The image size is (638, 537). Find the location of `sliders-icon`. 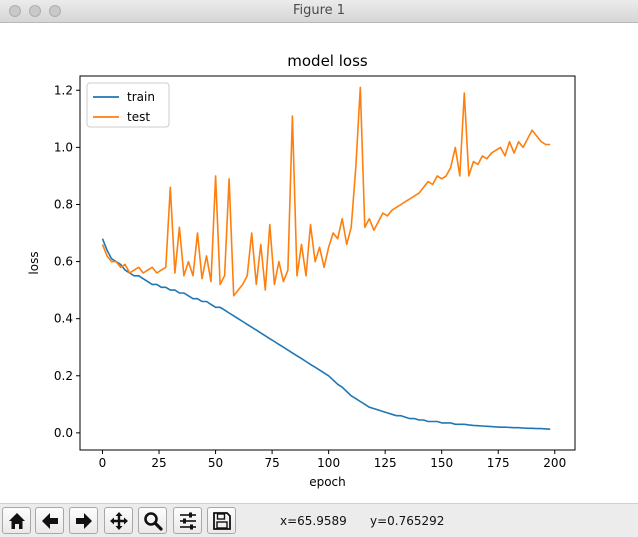

sliders-icon is located at coordinates (188, 521).